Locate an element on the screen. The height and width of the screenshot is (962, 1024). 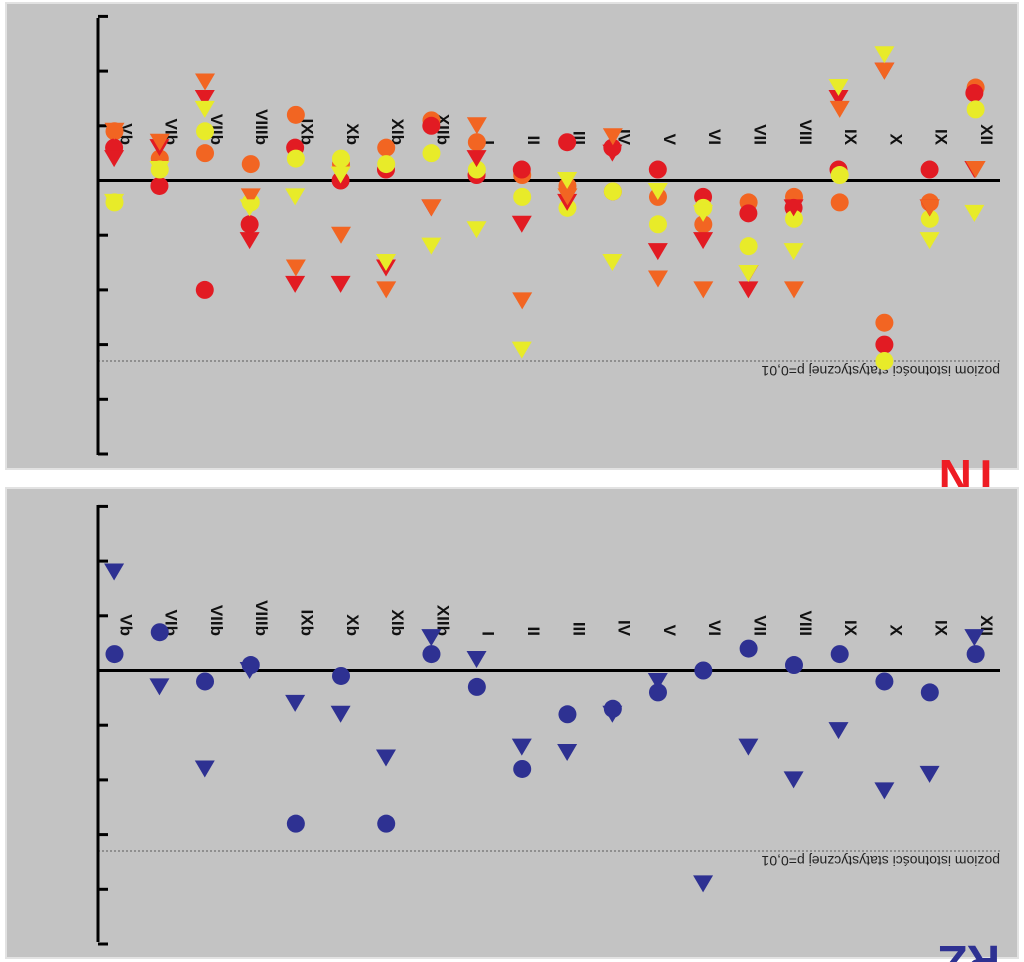
tn-category-label: VIII is located at coordinates (805, 132).